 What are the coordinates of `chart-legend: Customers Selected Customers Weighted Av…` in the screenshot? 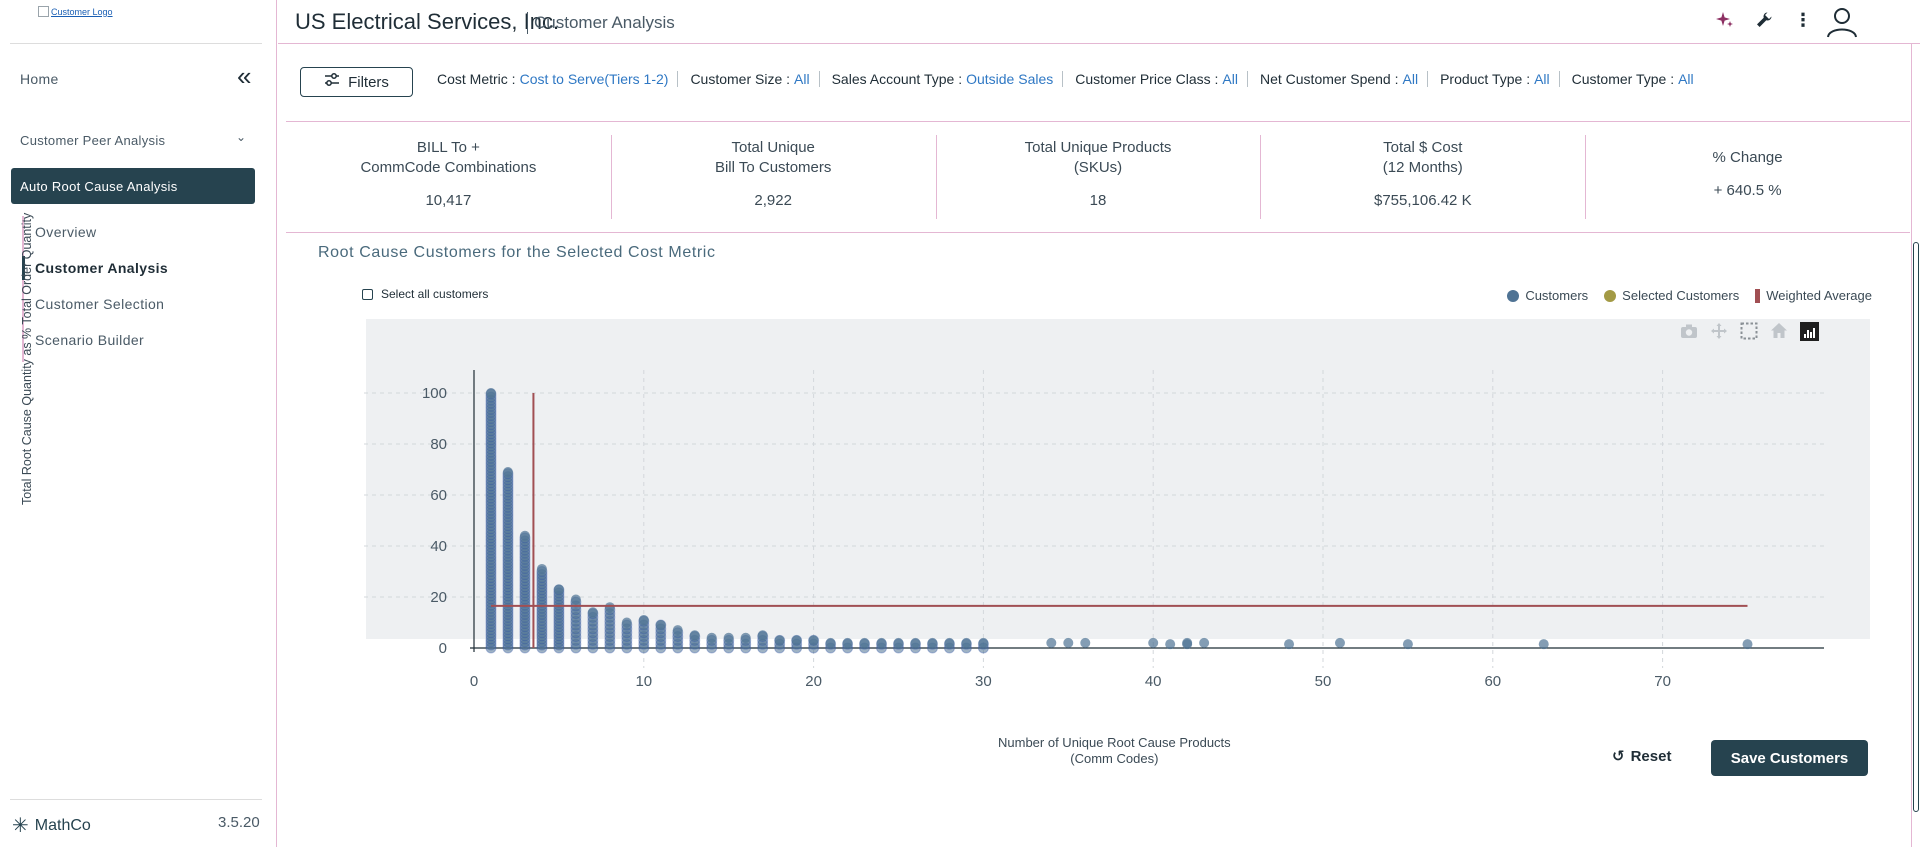 It's located at (1689, 295).